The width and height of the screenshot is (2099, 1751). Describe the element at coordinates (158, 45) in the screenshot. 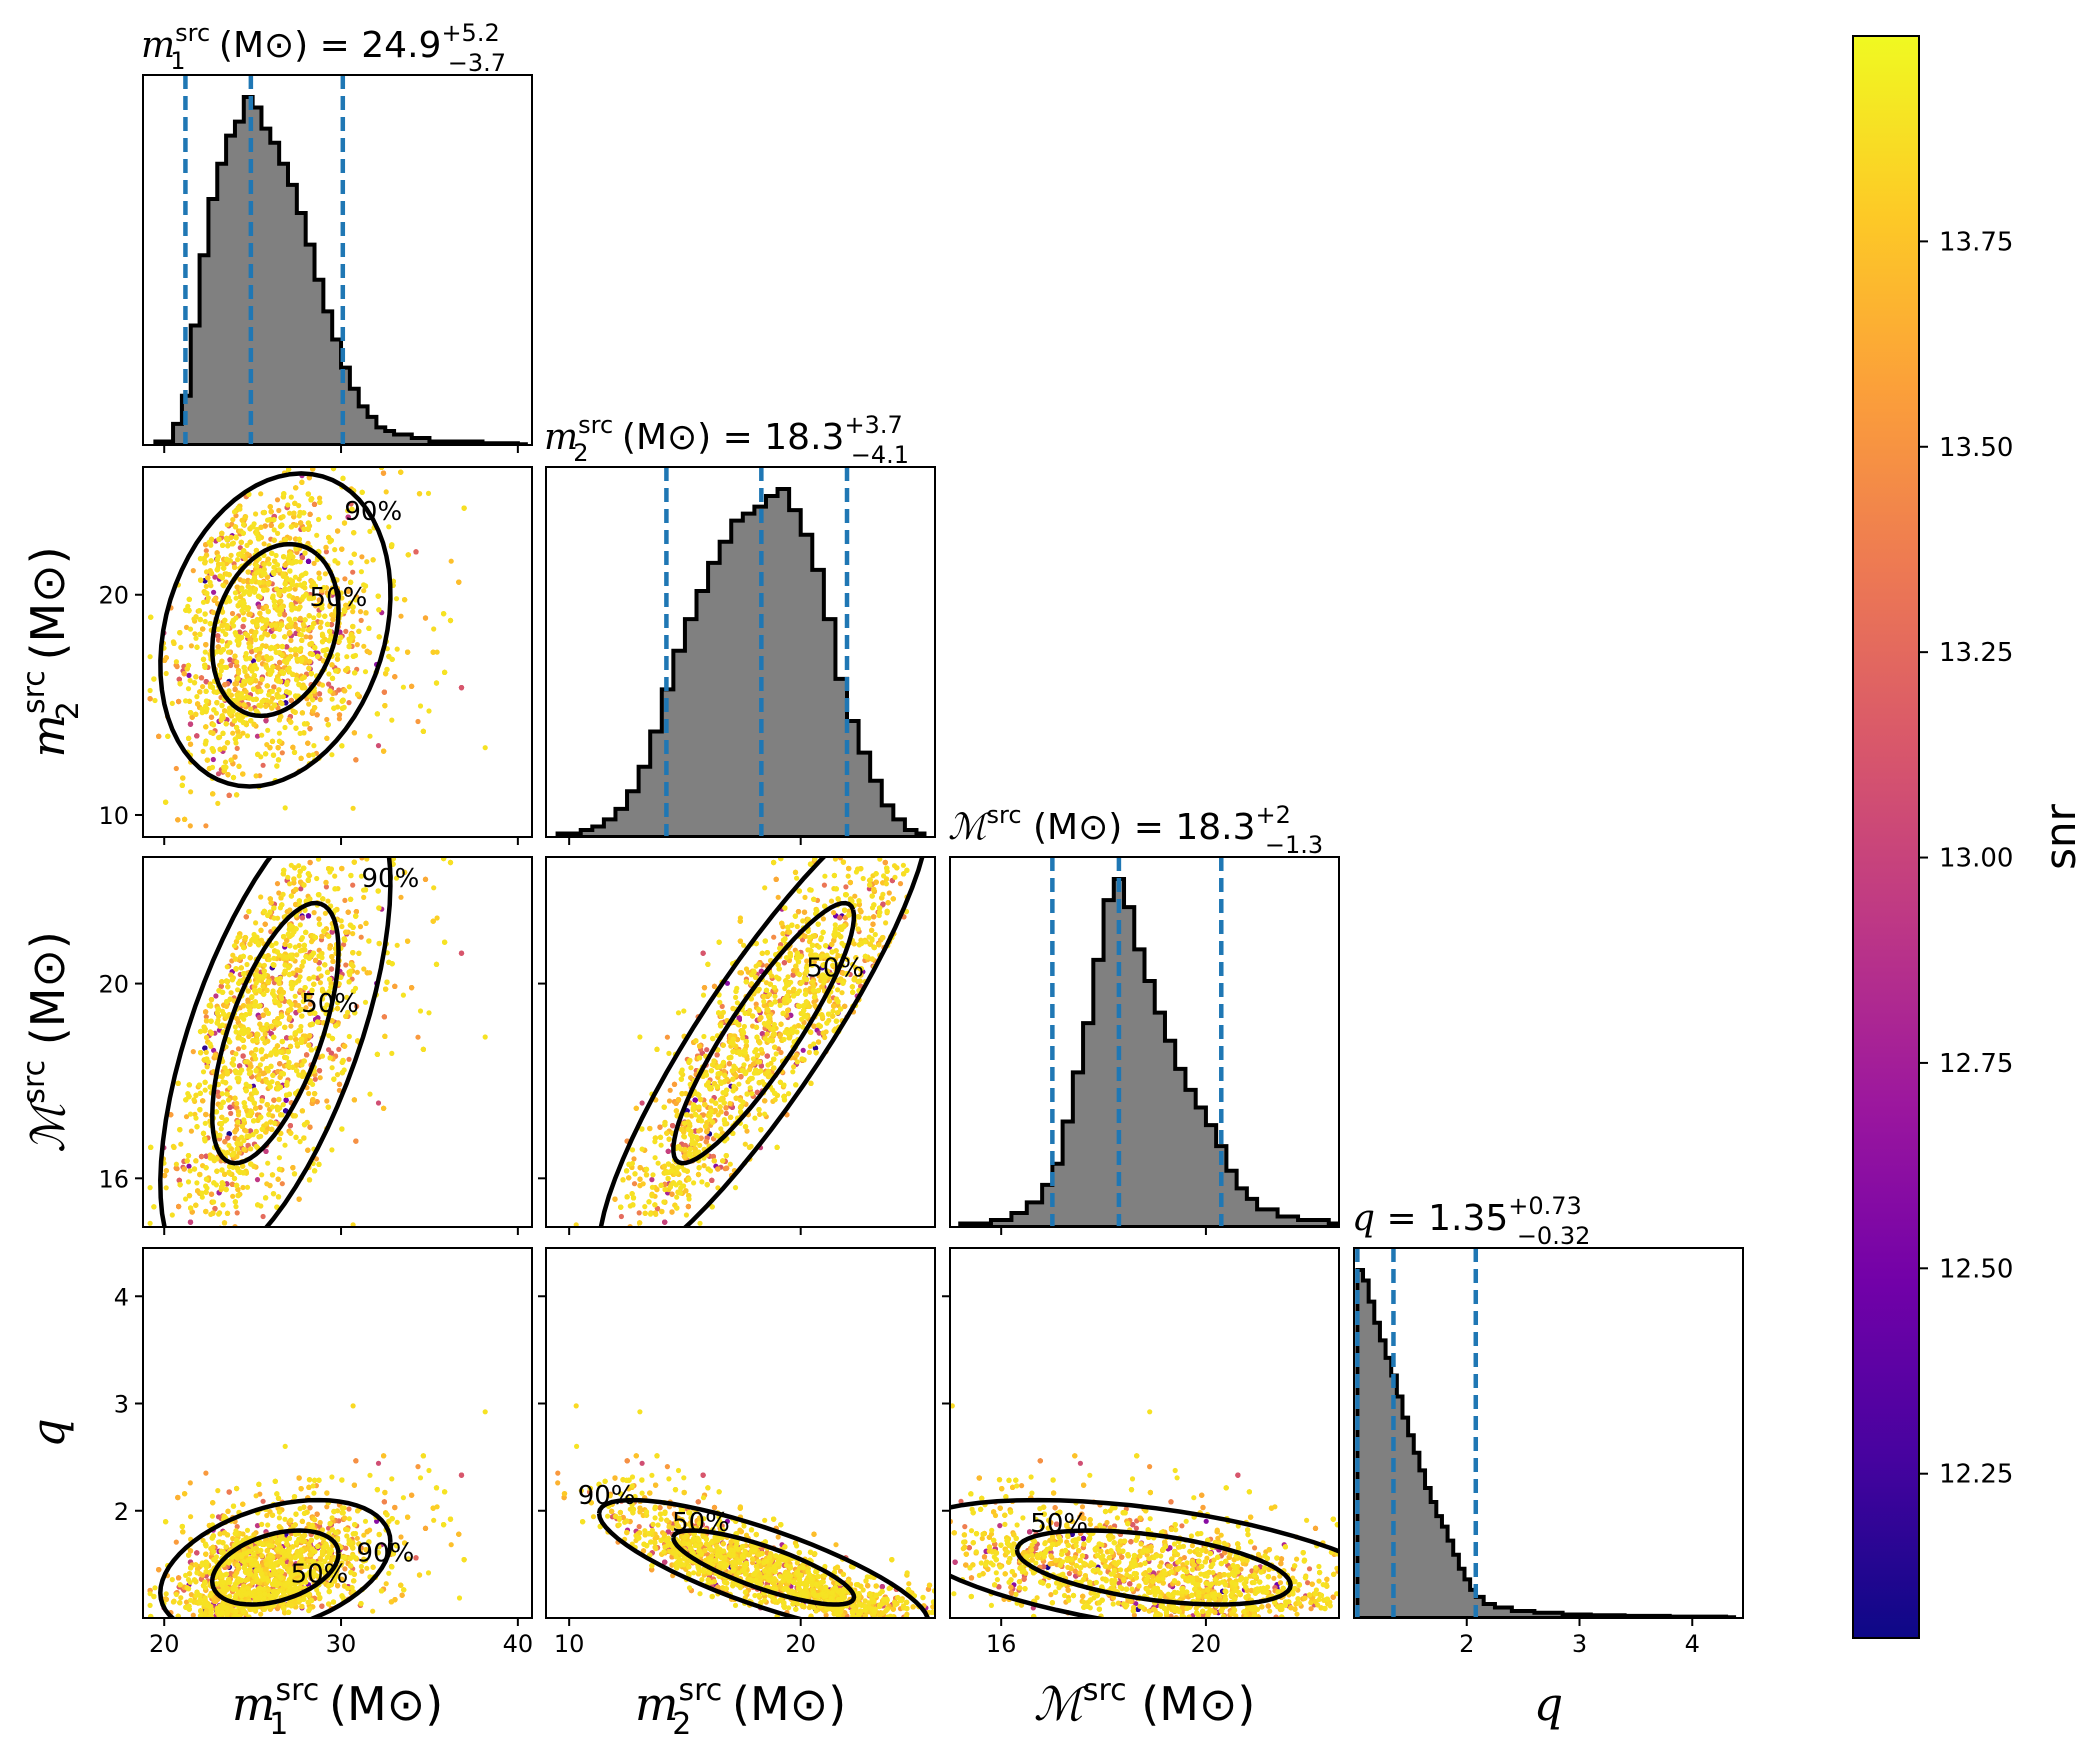

I see `title-symbol: m` at that location.